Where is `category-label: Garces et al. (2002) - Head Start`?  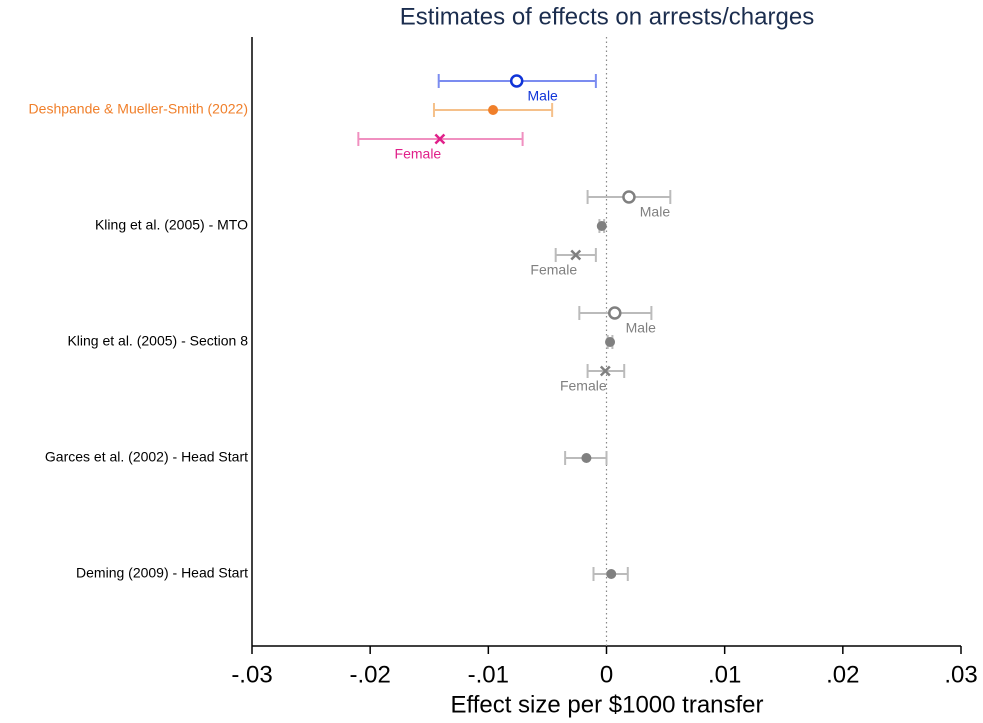 category-label: Garces et al. (2002) - Head Start is located at coordinates (146, 457).